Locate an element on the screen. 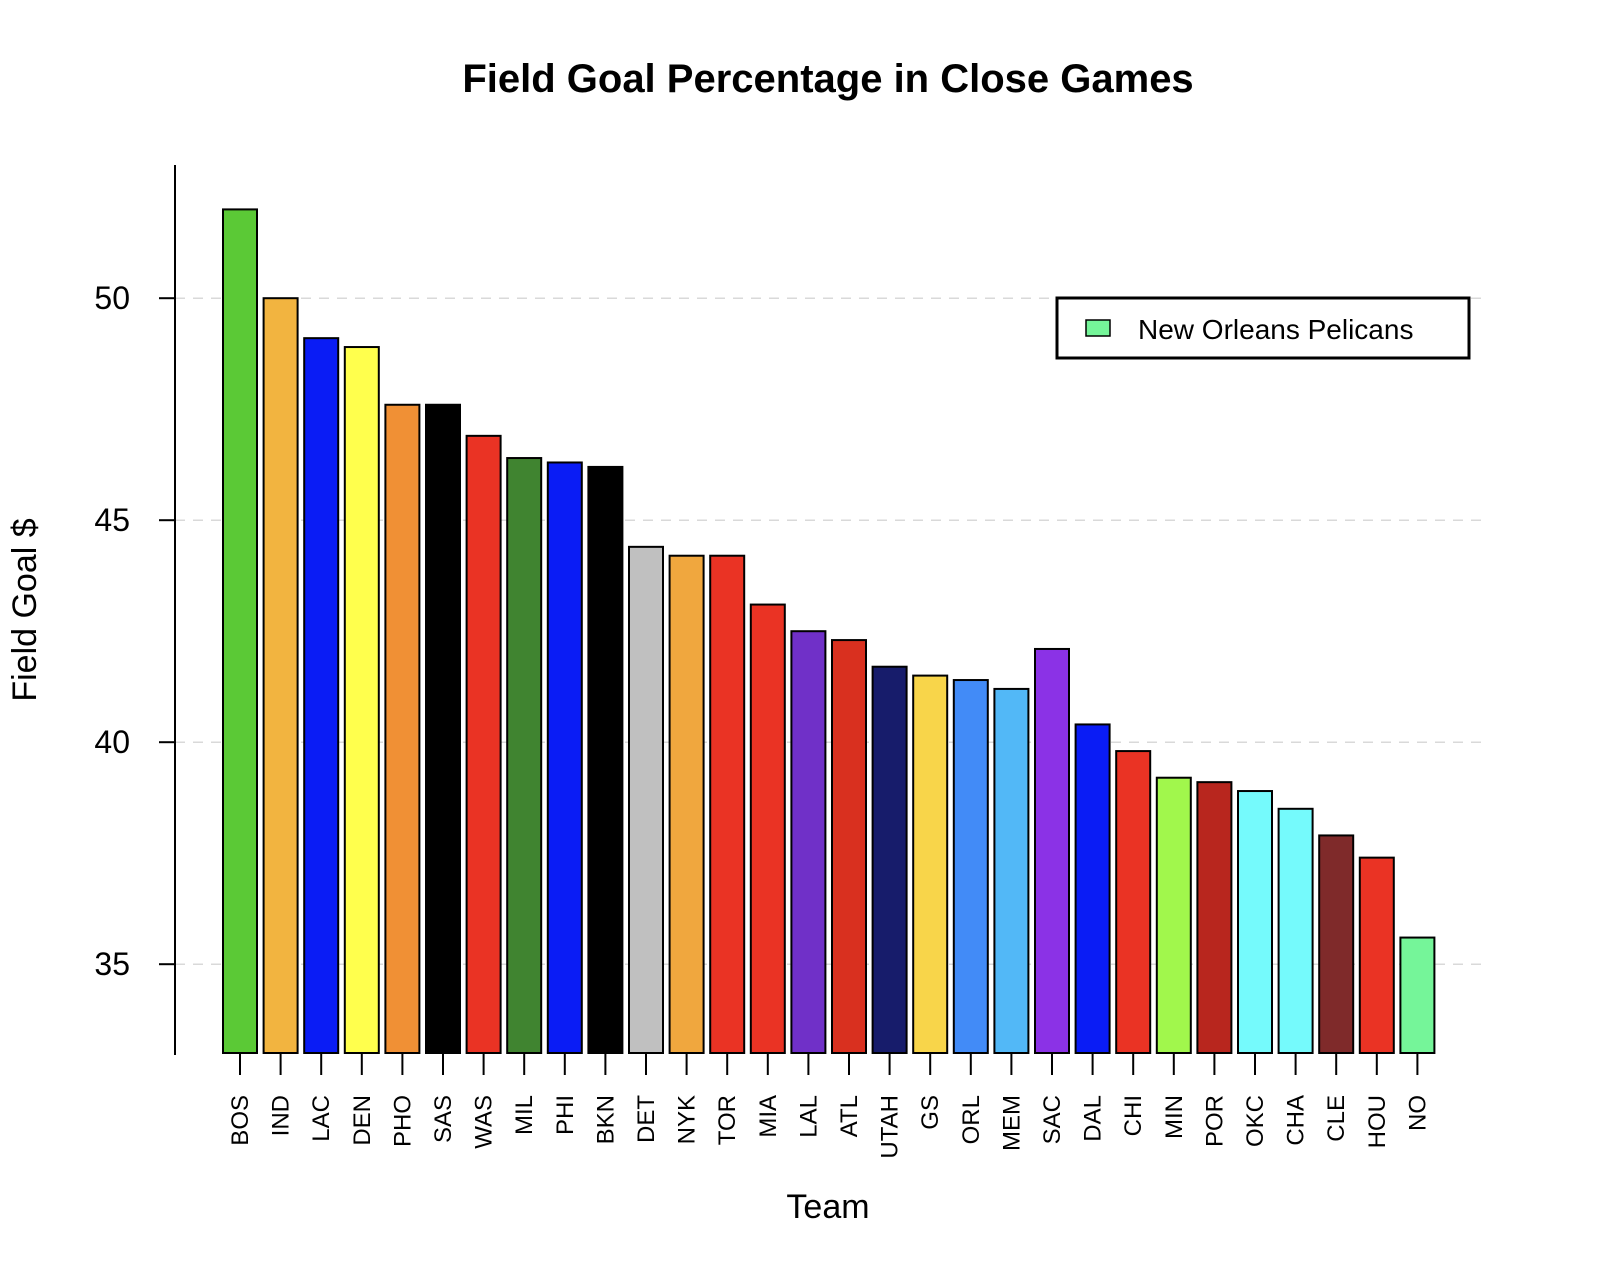 The width and height of the screenshot is (1600, 1281). x-tick-label: HOU is located at coordinates (1377, 1121).